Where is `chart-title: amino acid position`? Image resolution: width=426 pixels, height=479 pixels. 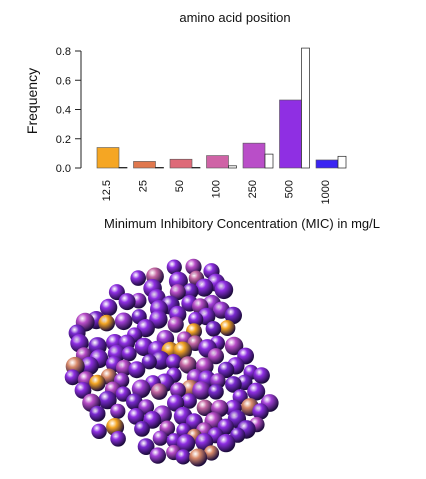 chart-title: amino acid position is located at coordinates (234, 17).